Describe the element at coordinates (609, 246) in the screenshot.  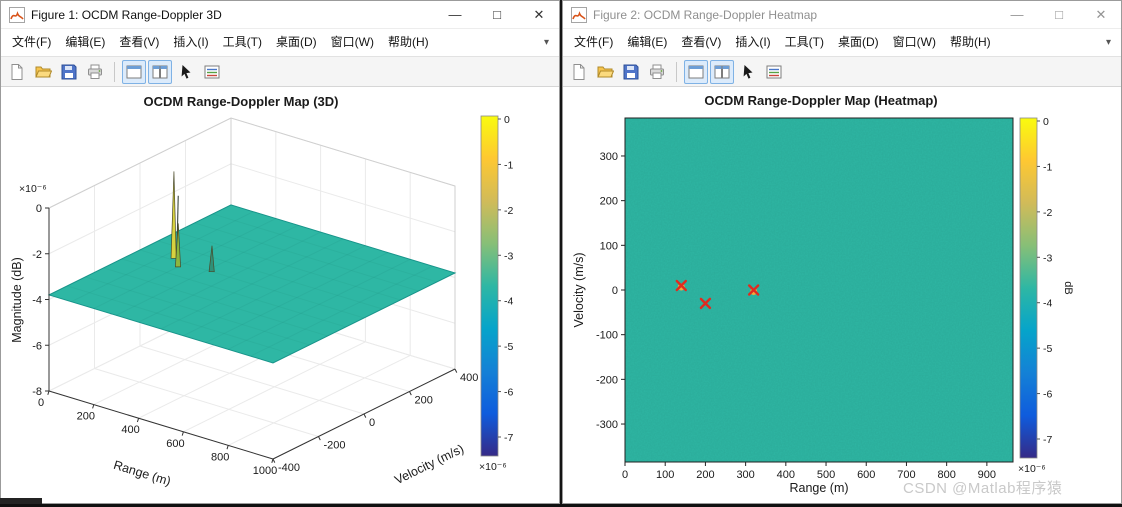
I see `svg-text: 100` at that location.